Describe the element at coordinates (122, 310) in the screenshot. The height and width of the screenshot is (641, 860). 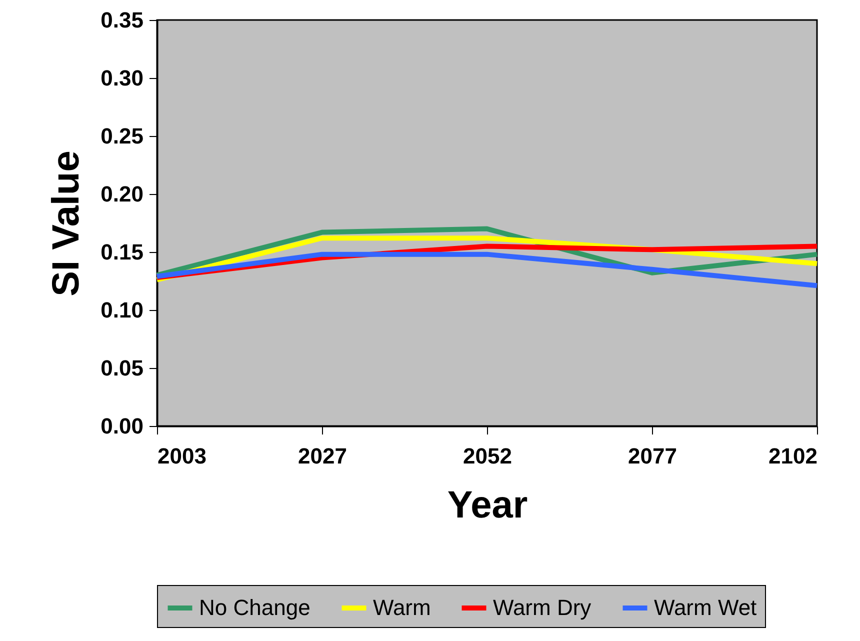
I see `y-tick-label: 0.10` at that location.